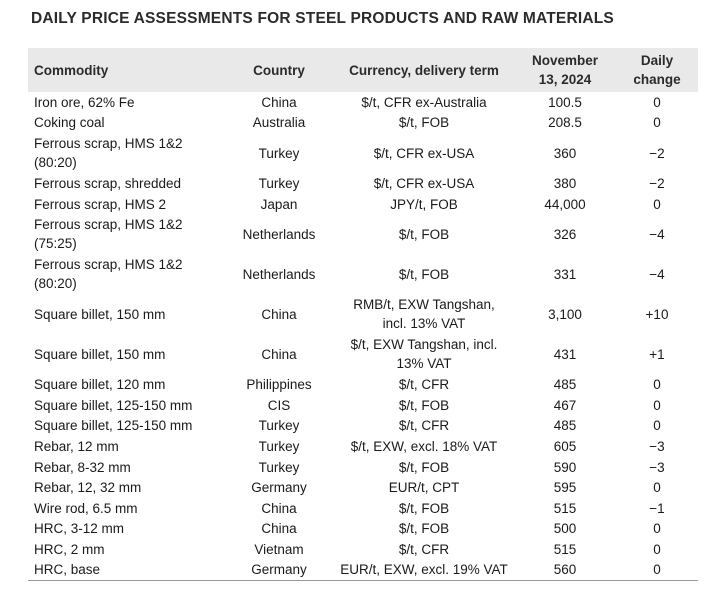 The height and width of the screenshot is (608, 706). What do you see at coordinates (565, 204) in the screenshot?
I see `cell-price: 44,000` at bounding box center [565, 204].